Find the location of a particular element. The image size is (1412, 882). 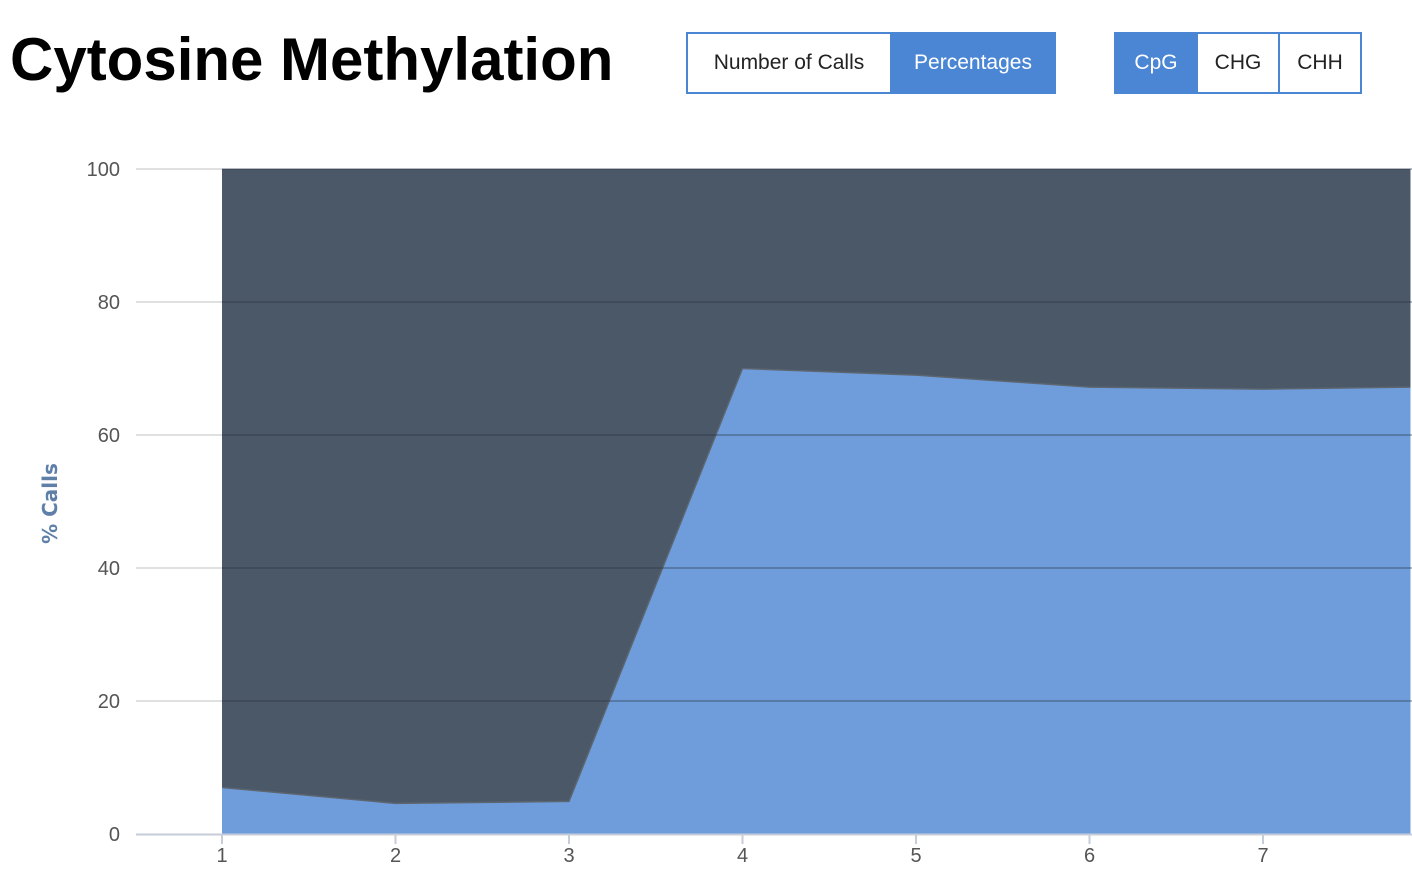

page-title: Cytosine Methylation is located at coordinates (312, 59).